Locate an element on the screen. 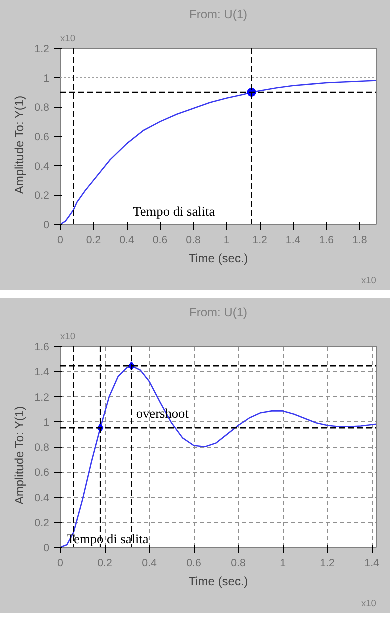 This screenshot has width=390, height=617. y-tick-label: 1.4 is located at coordinates (42, 372).